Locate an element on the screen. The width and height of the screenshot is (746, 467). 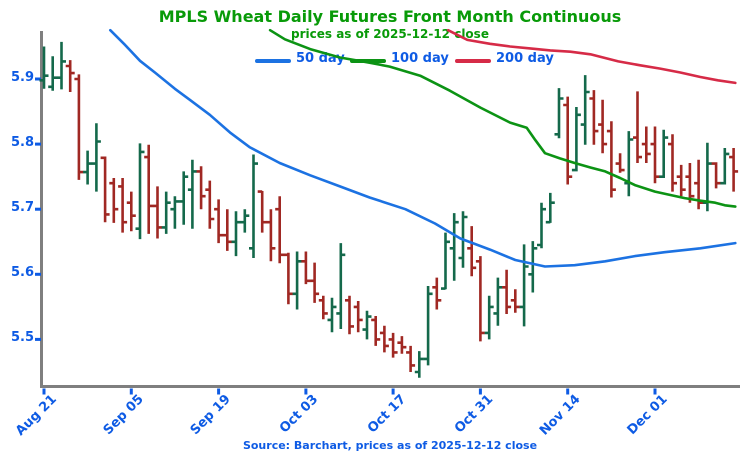
y-axis-label: 5.9 is located at coordinates (22, 77).